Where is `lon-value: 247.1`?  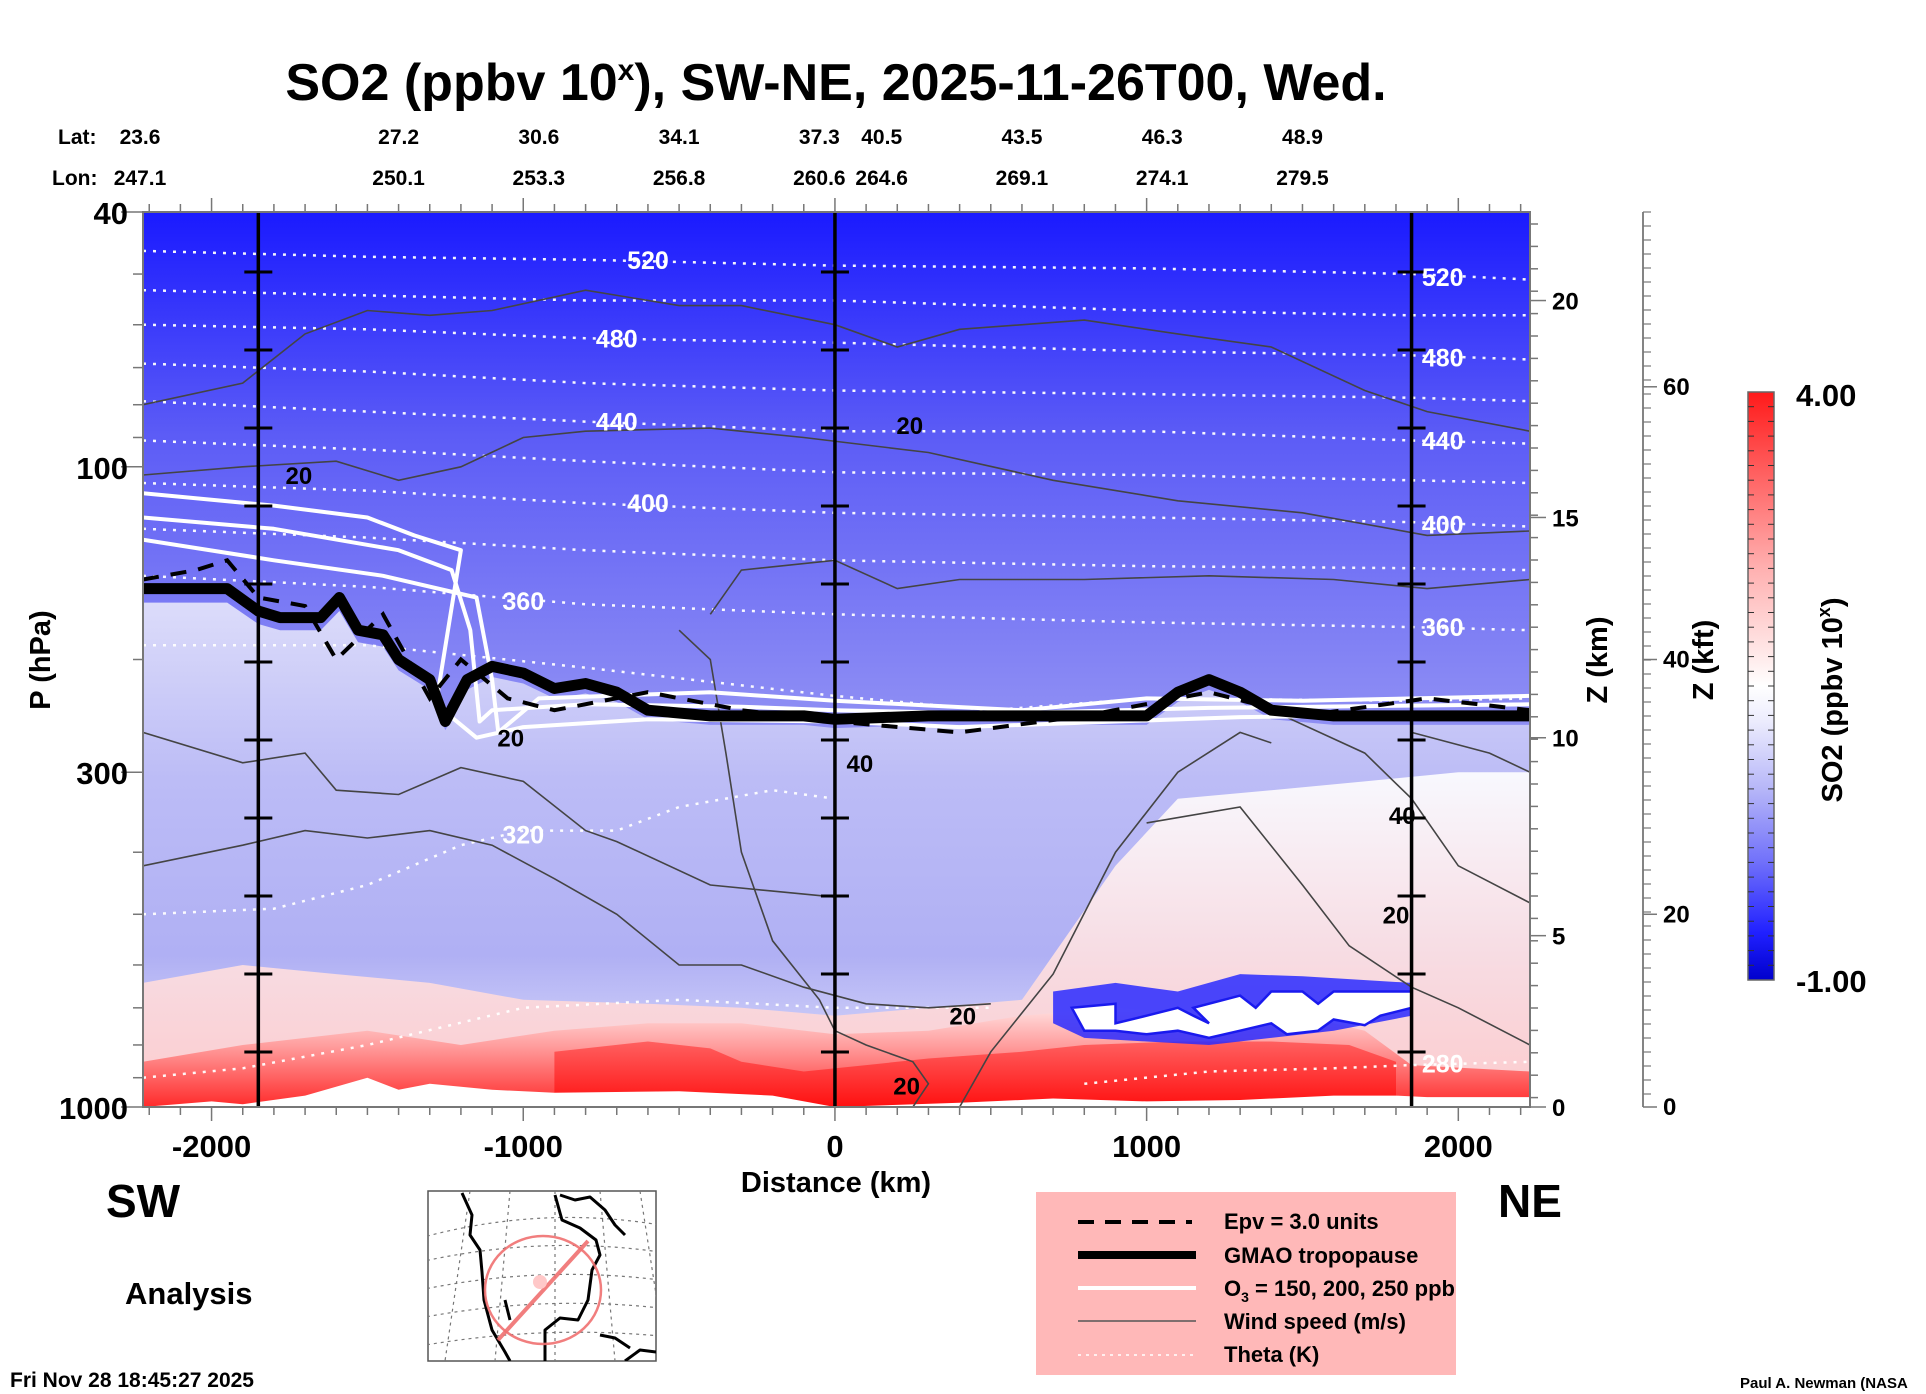
lon-value: 247.1 is located at coordinates (140, 178).